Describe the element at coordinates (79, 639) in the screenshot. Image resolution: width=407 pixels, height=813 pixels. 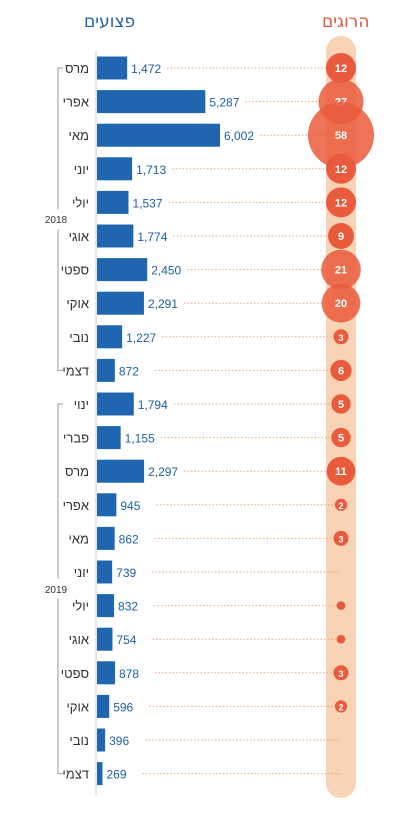
I see `month-label: אוגי` at that location.